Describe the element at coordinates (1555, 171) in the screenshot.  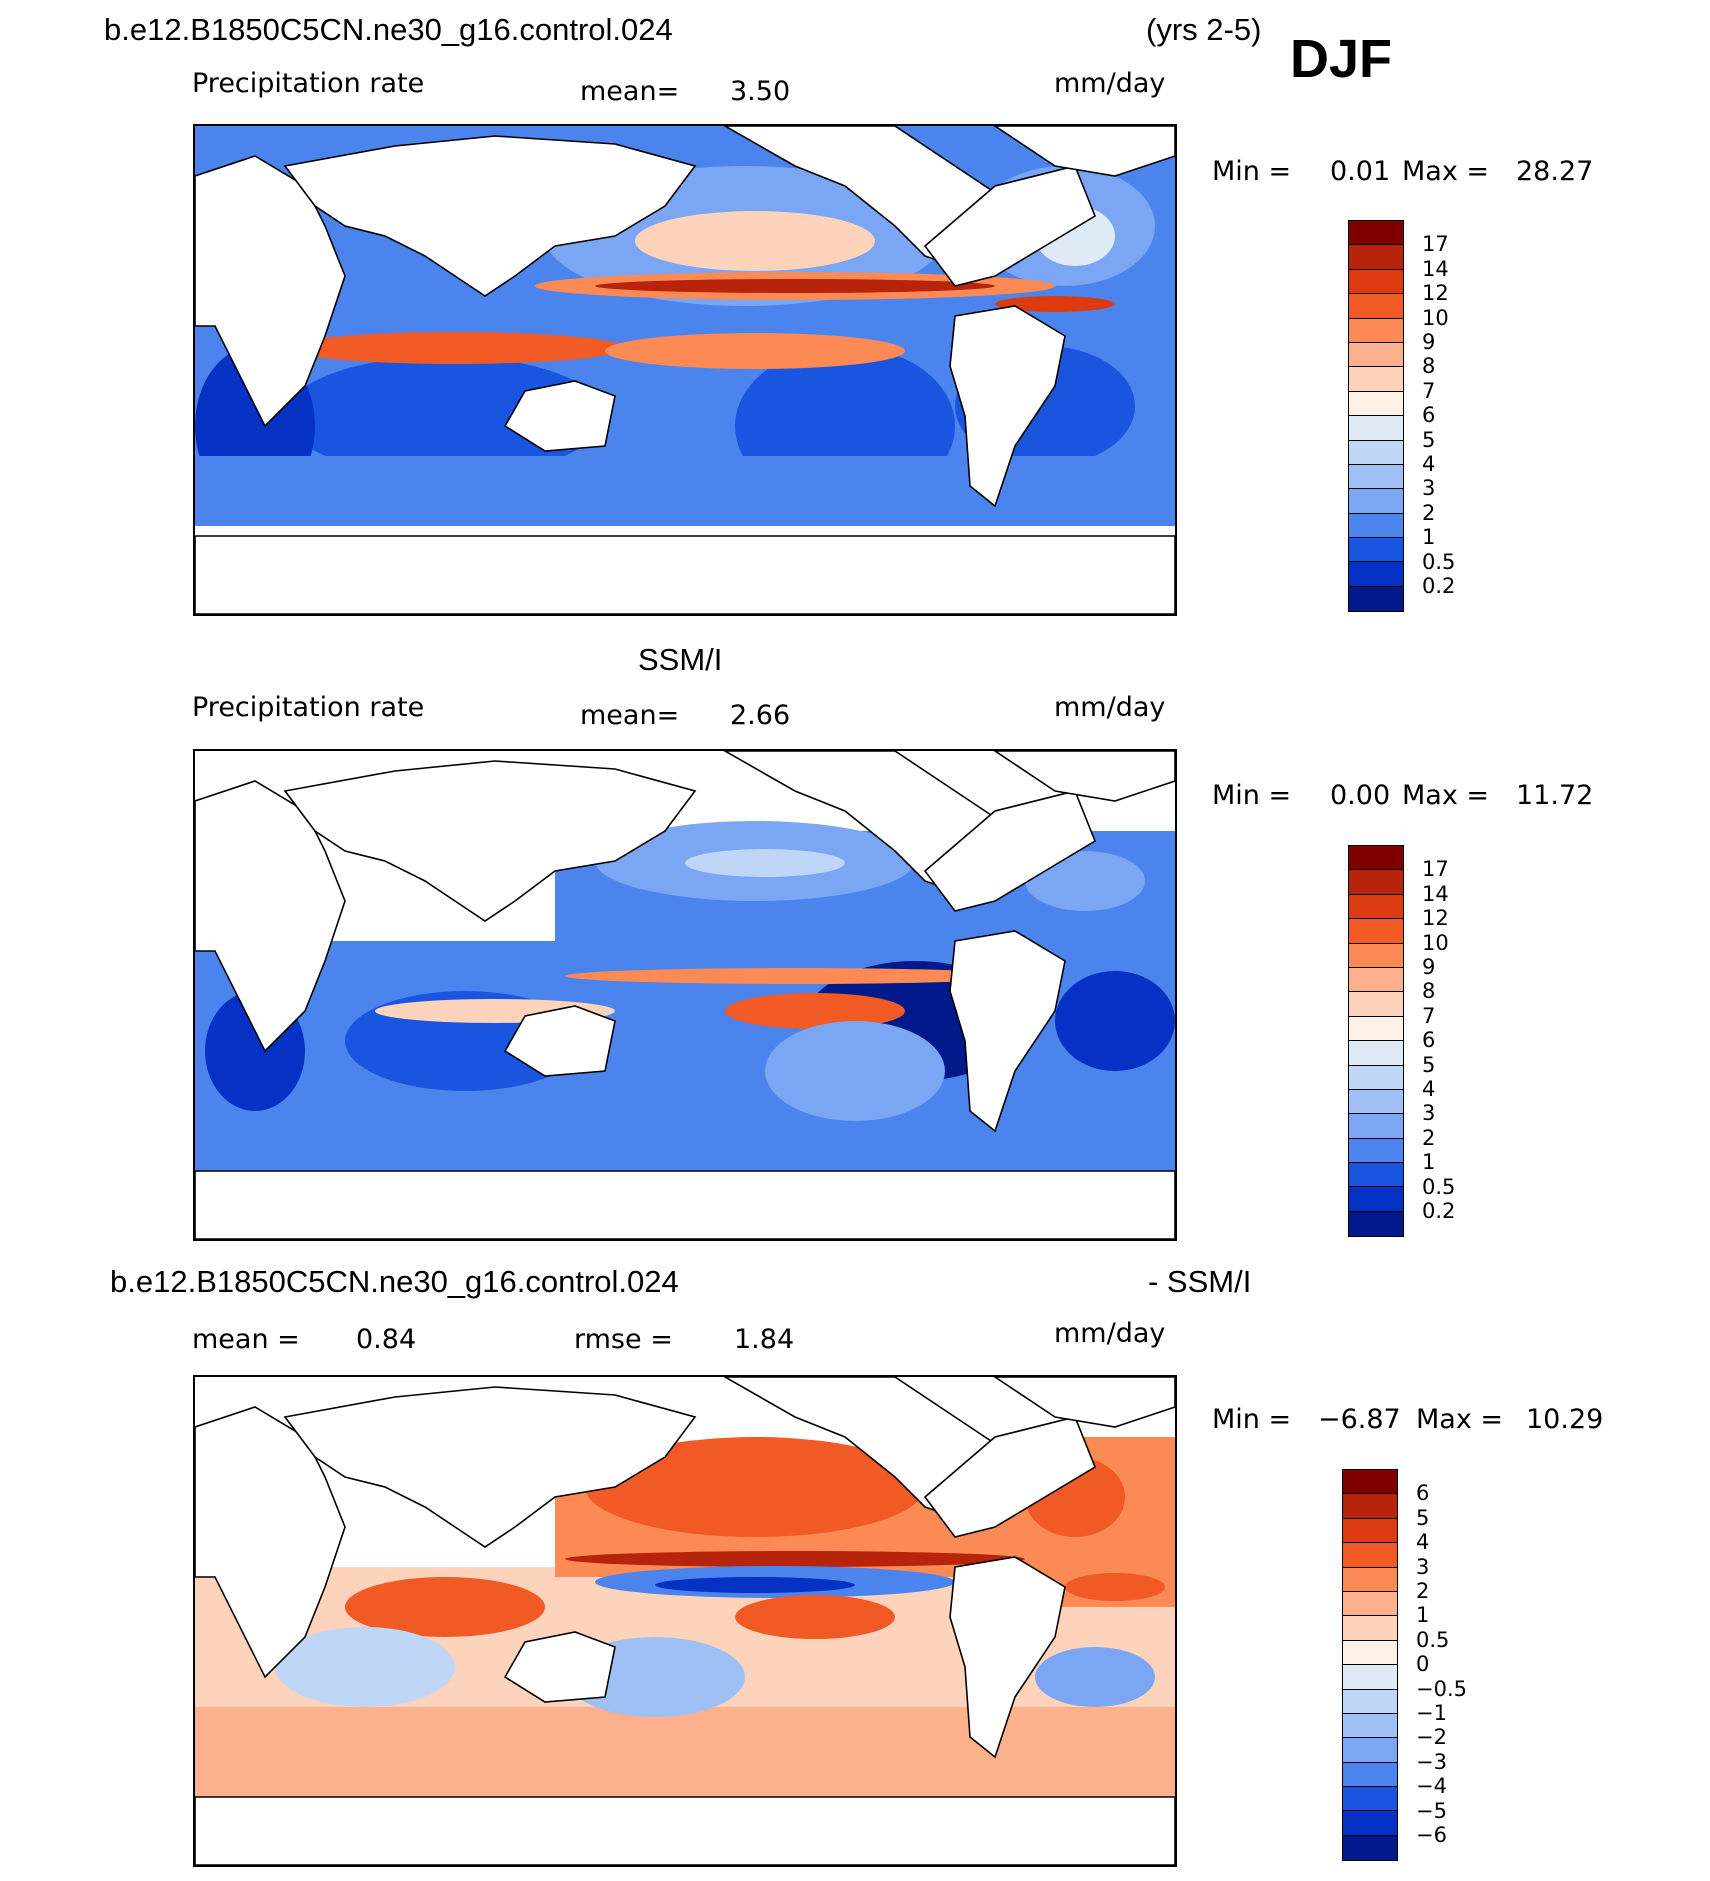
I see `panel1-max-value: 28.27` at that location.